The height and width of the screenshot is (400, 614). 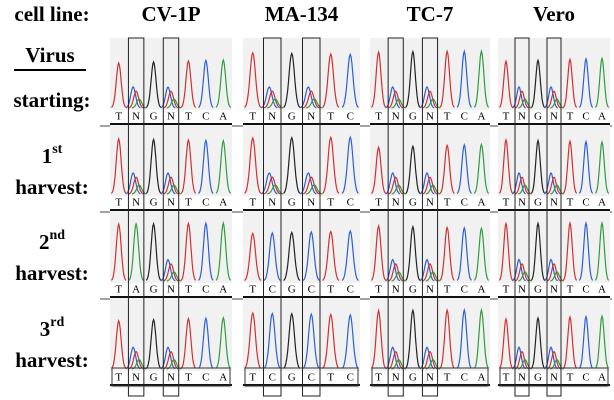 I want to click on virus-label: Virus, so click(x=49, y=55).